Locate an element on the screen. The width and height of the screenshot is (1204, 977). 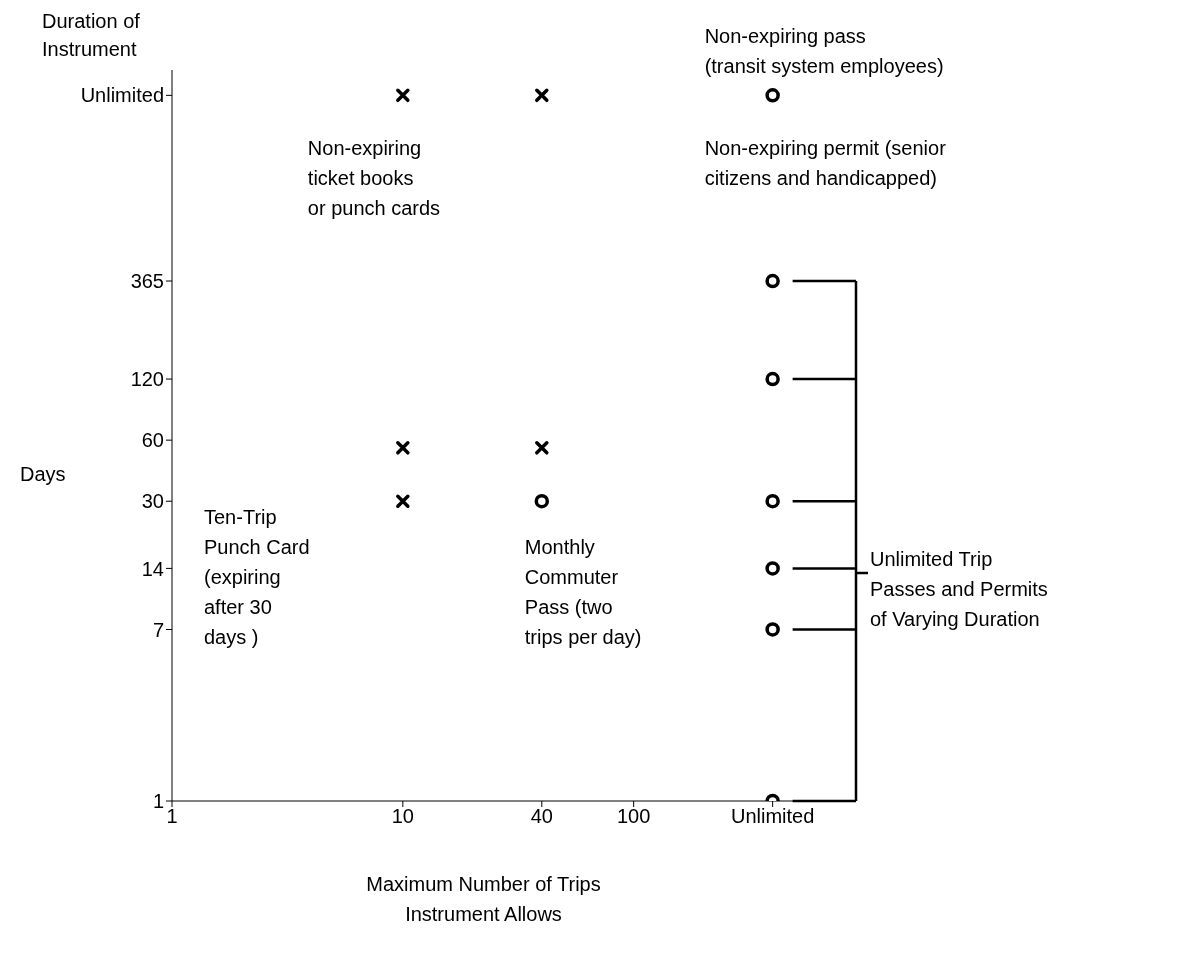
annotation: Non-expiring pass (transit system employees) is located at coordinates (824, 51).